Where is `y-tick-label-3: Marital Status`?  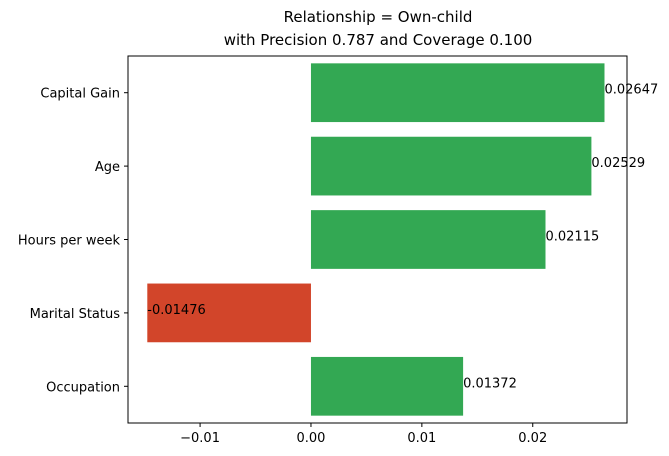
y-tick-label-3: Marital Status is located at coordinates (75, 314).